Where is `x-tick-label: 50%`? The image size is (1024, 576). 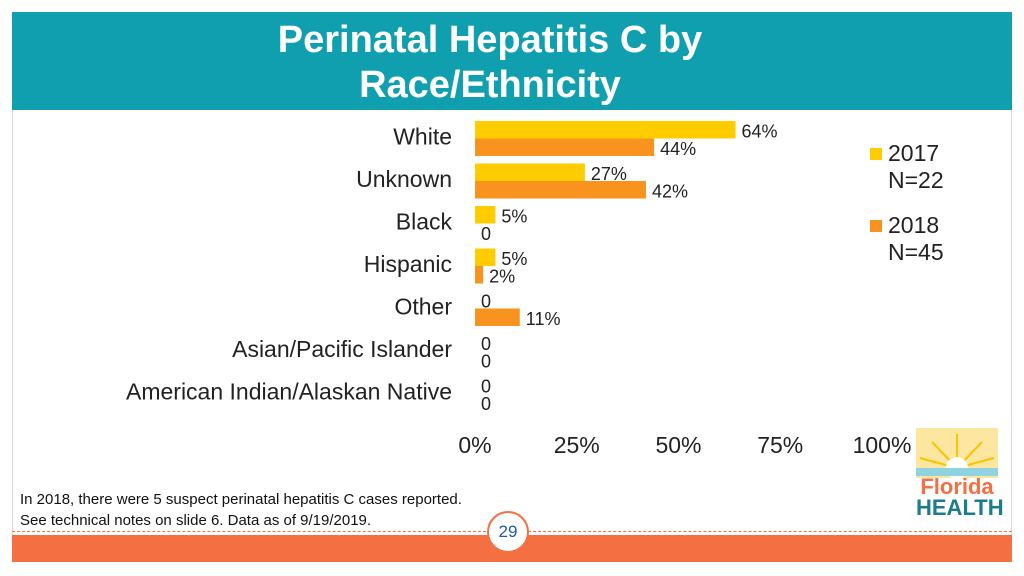 x-tick-label: 50% is located at coordinates (678, 445).